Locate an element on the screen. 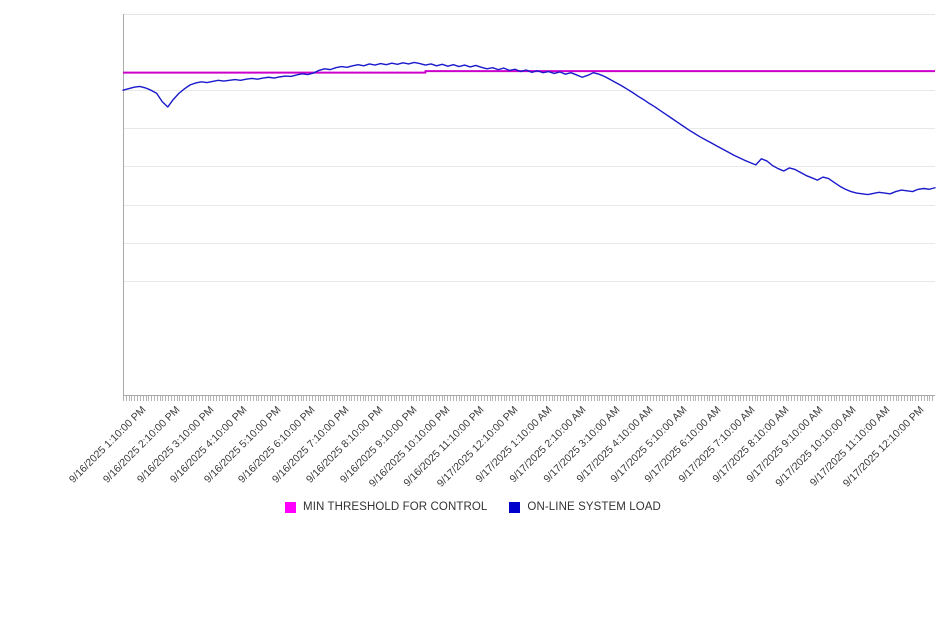 This screenshot has height=625, width=946. x-axis-minor-ticks is located at coordinates (528, 398).